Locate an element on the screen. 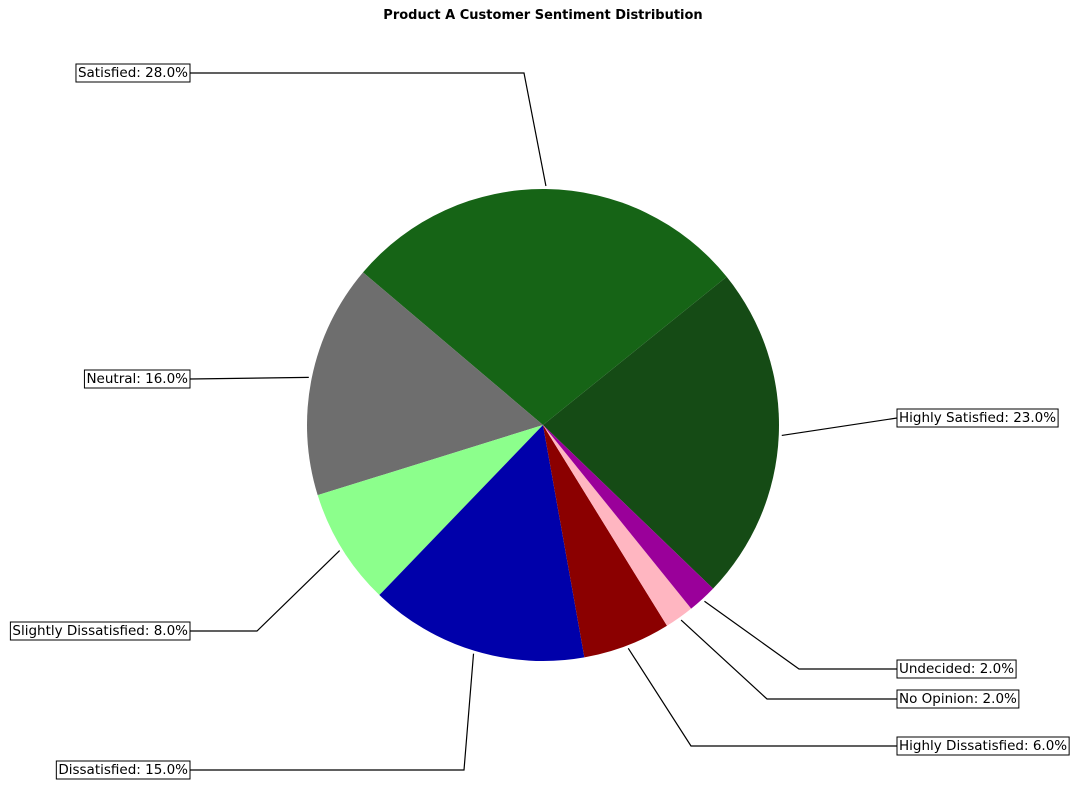  slice-label-neutral: Neutral: 16.0% is located at coordinates (137, 379).